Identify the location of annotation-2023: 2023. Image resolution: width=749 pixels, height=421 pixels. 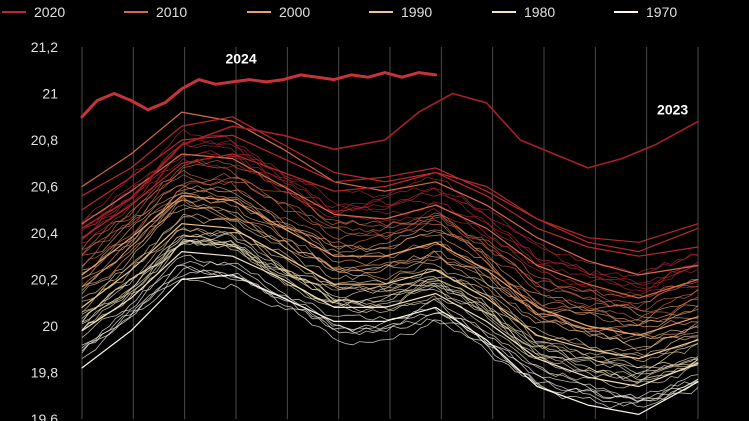
(672, 109).